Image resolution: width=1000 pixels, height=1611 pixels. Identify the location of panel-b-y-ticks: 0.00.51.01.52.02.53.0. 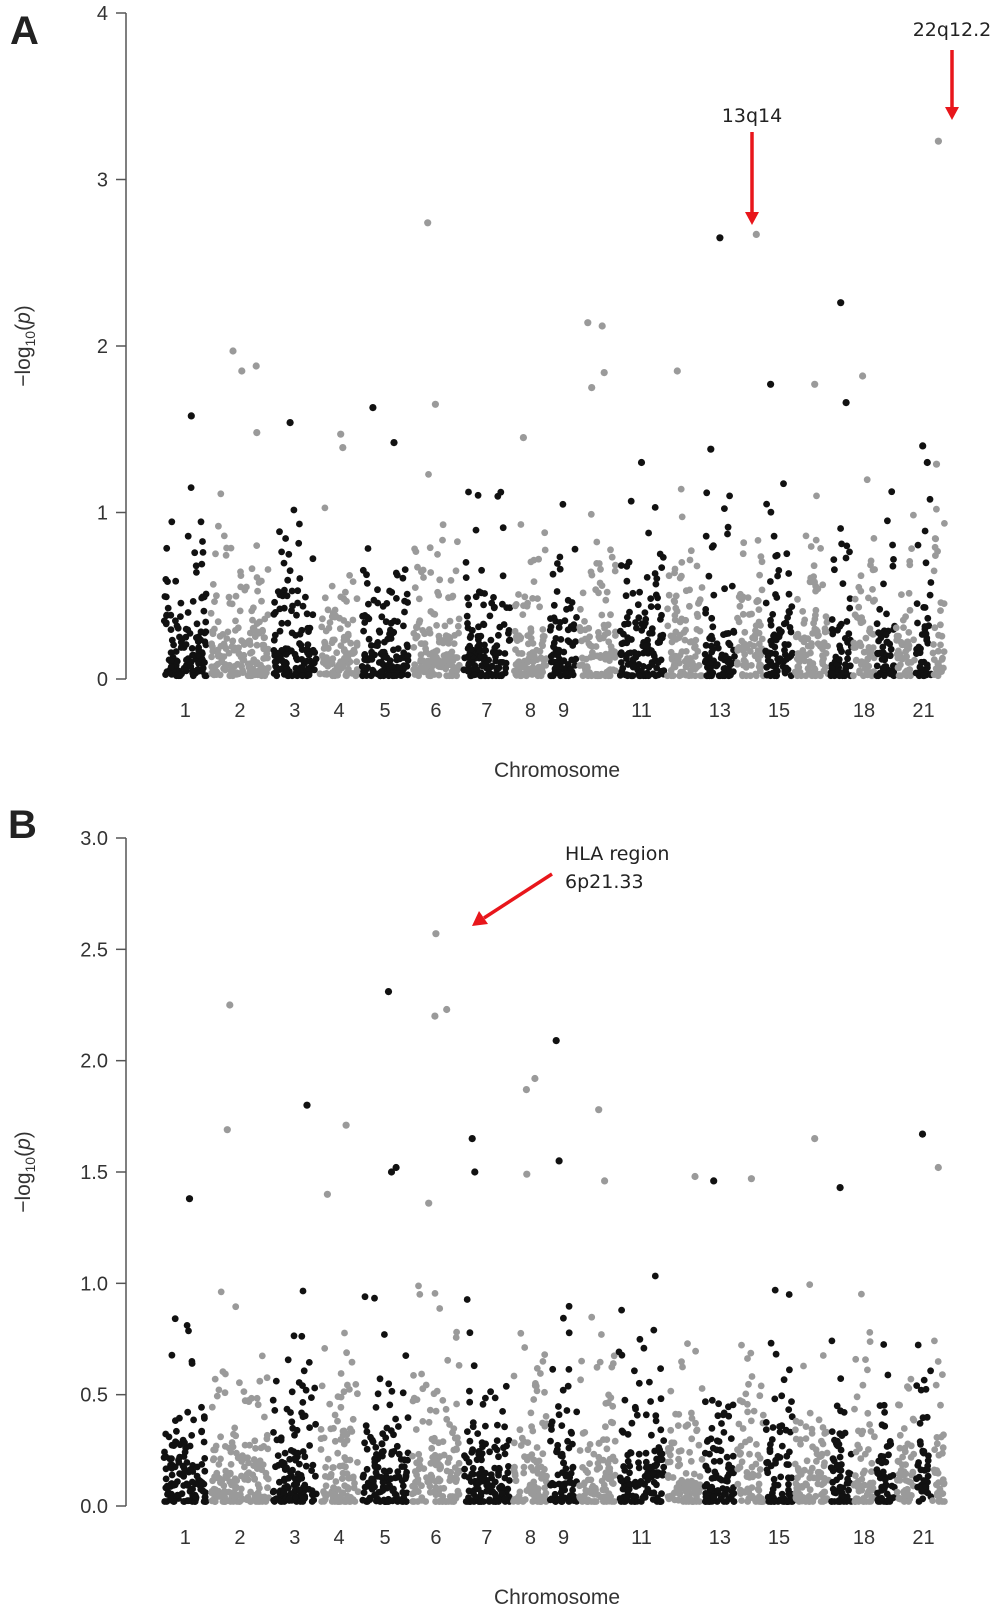
(103, 1173).